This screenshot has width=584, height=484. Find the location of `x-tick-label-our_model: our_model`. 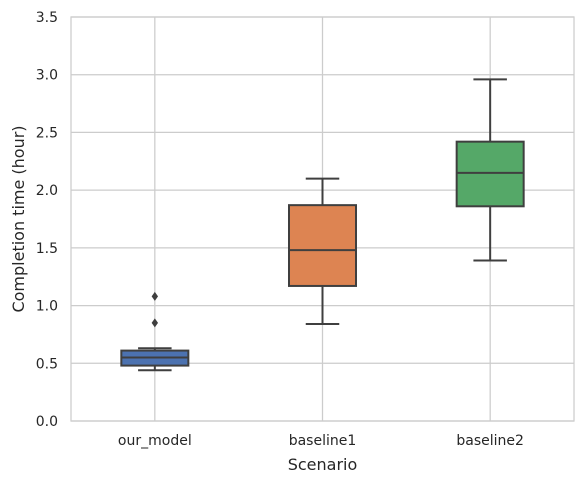

x-tick-label-our_model: our_model is located at coordinates (155, 441).